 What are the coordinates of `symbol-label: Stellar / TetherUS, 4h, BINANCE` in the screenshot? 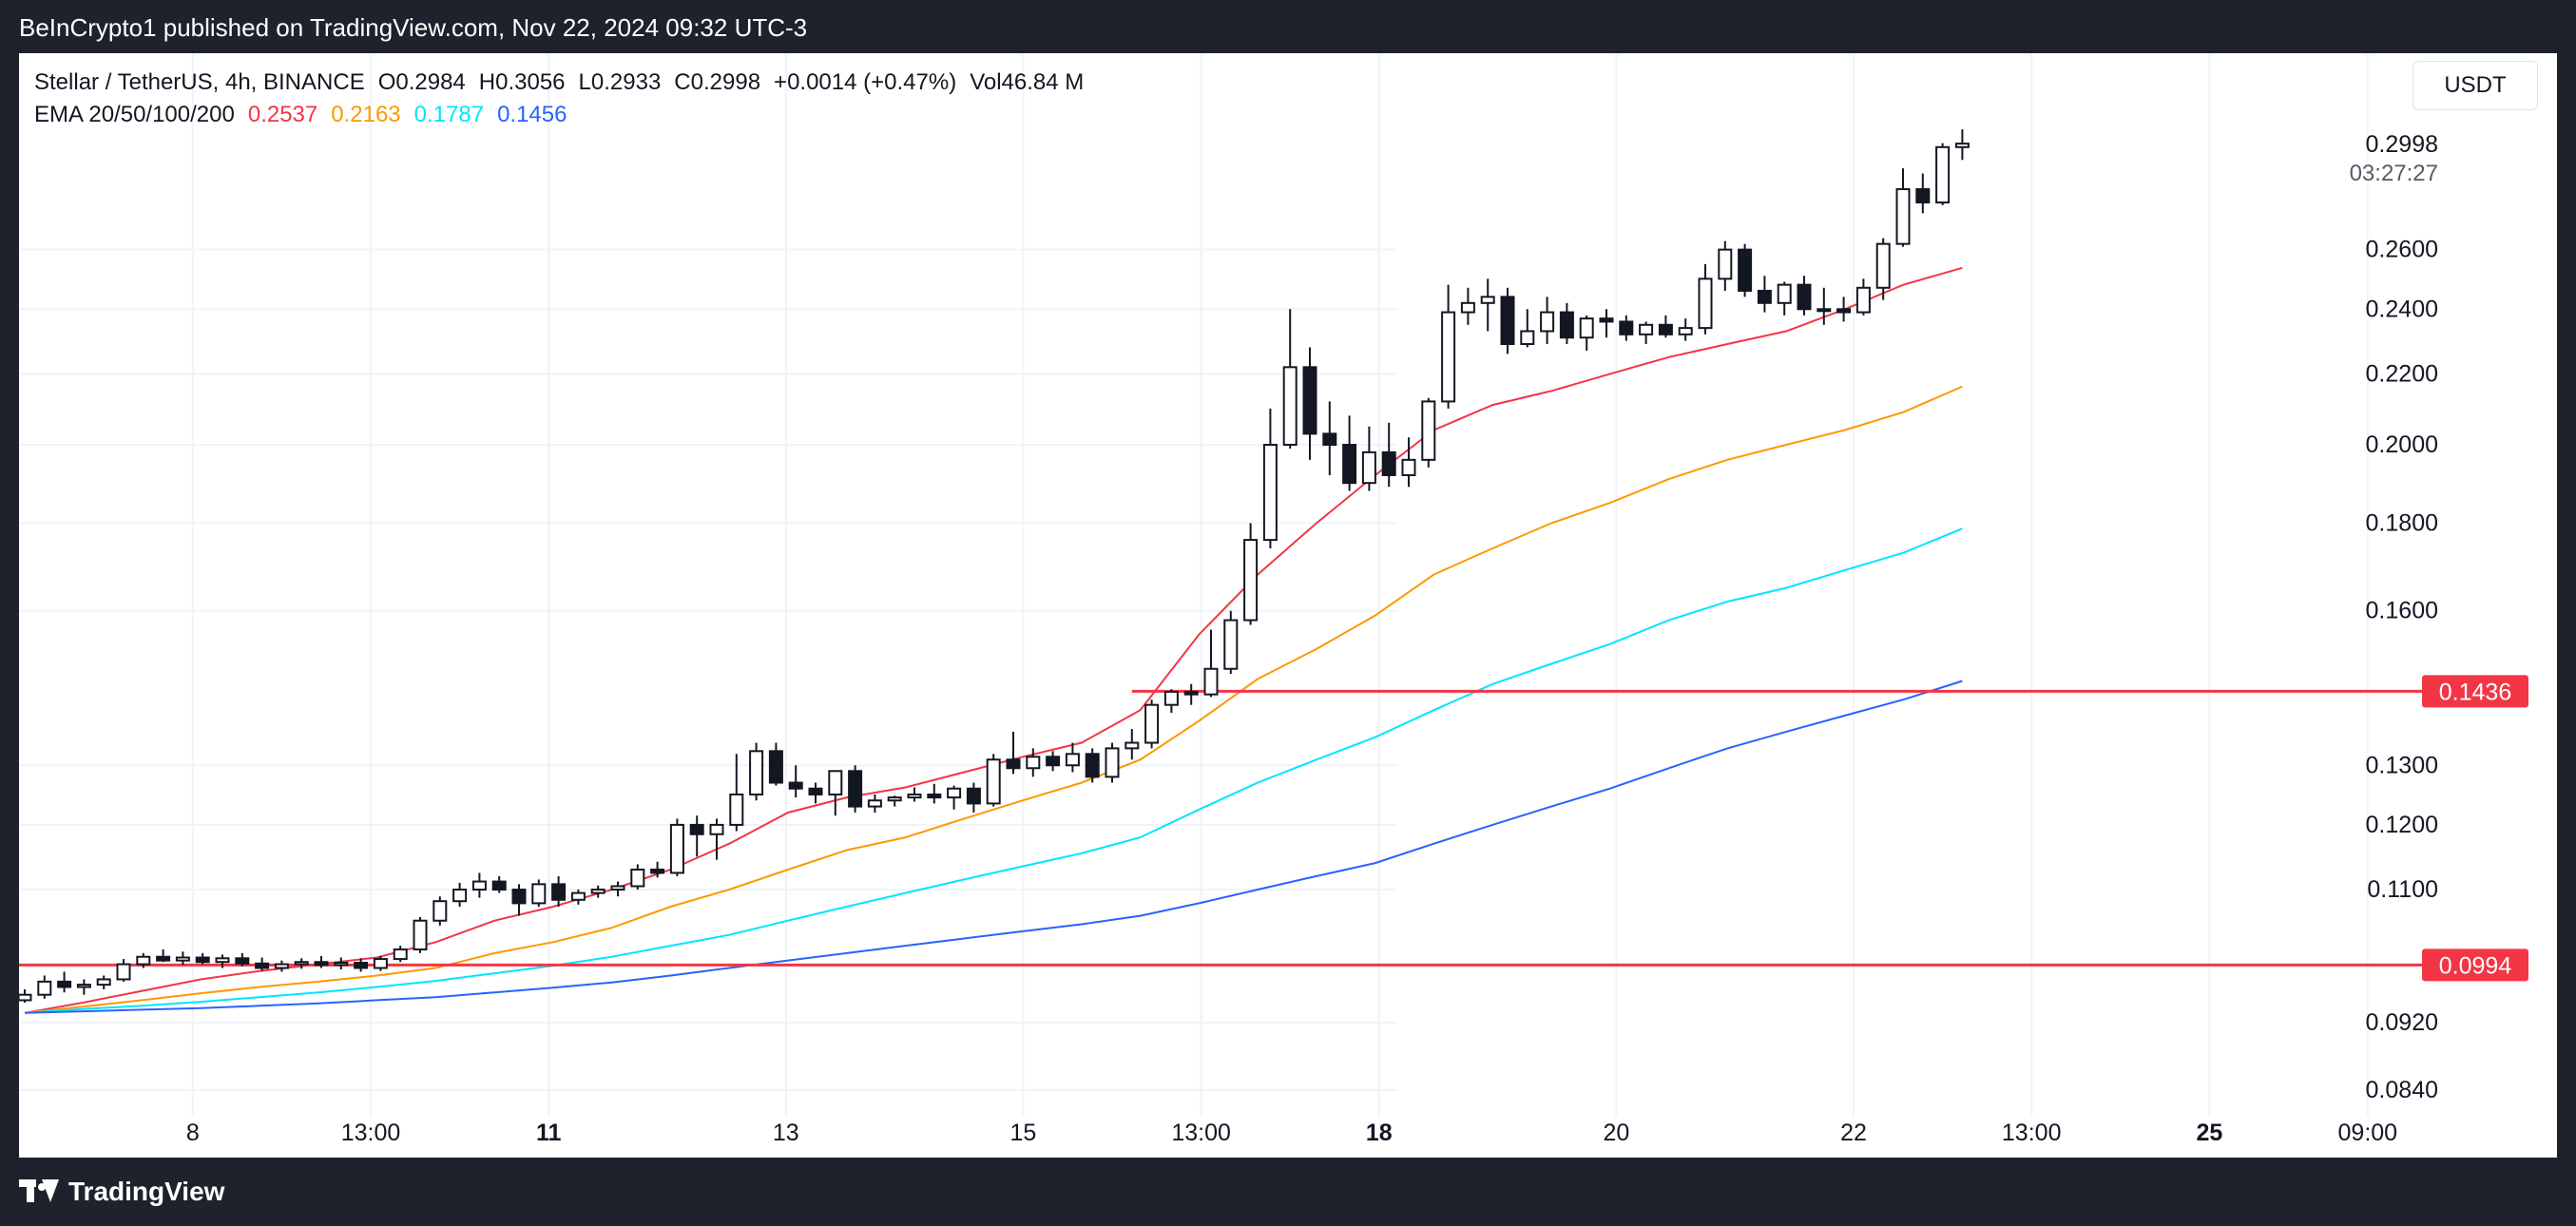 It's located at (200, 82).